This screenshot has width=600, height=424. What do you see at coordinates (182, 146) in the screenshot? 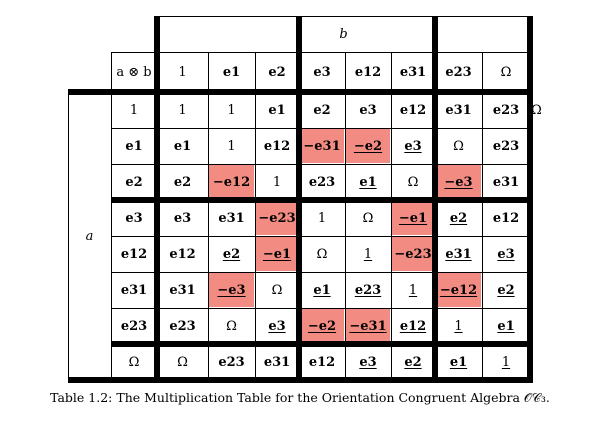
I see `row-1-col-0: e1` at bounding box center [182, 146].